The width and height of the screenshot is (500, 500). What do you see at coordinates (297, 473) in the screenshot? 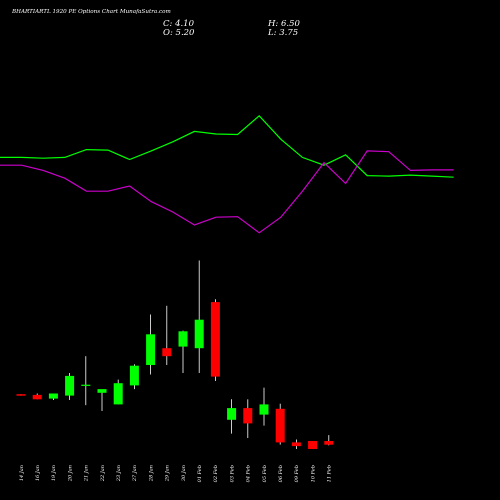
I see `x-tick-label: 09 Feb` at bounding box center [297, 473].